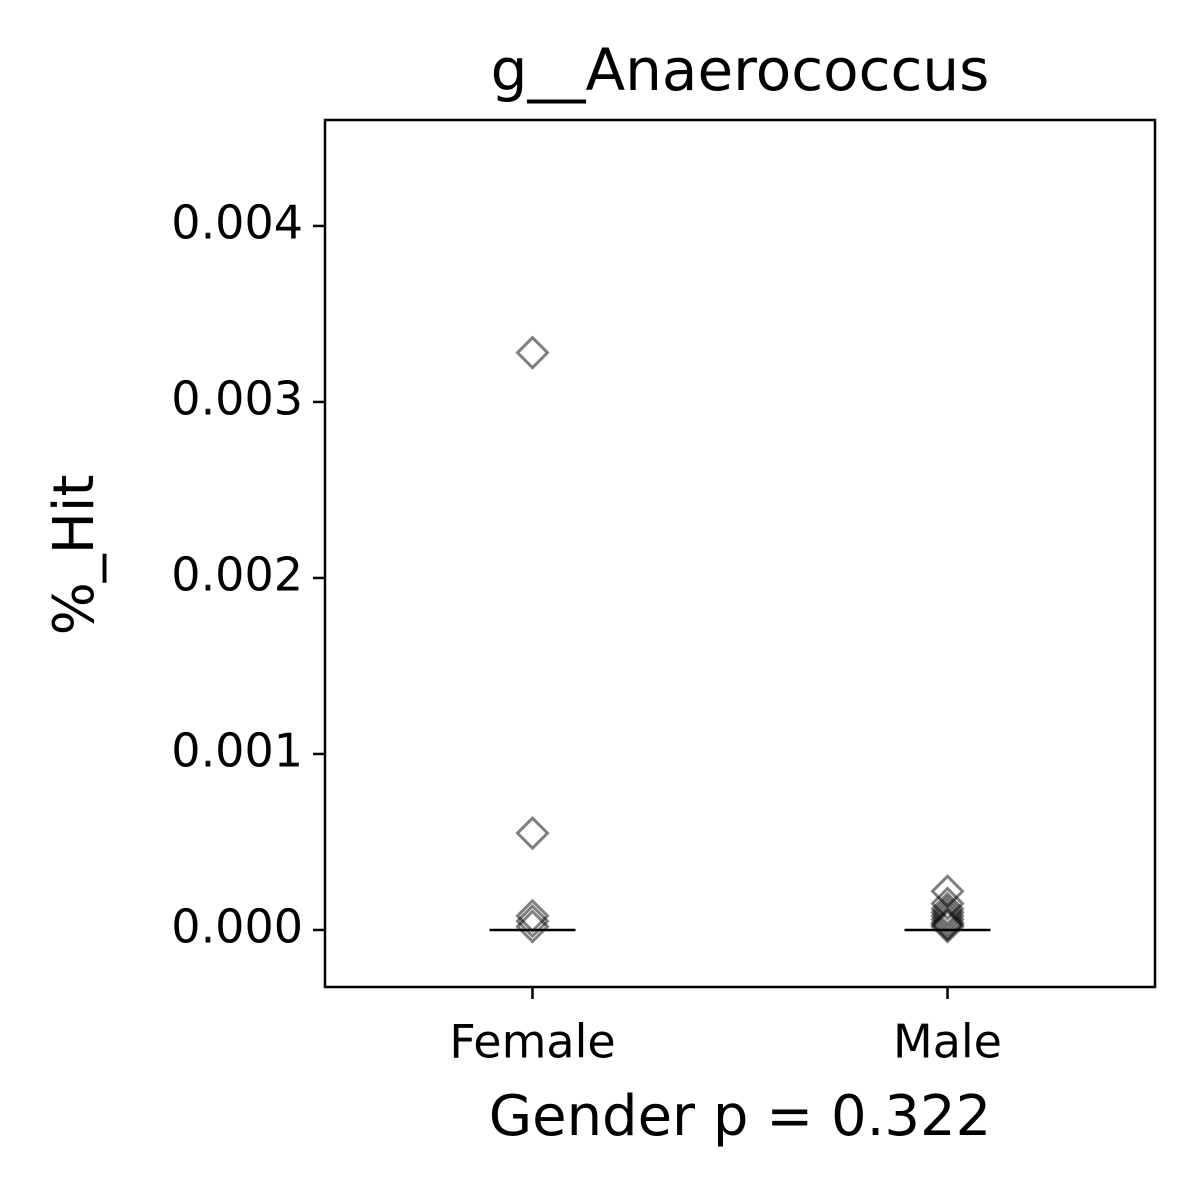 Image resolution: width=1200 pixels, height=1200 pixels. What do you see at coordinates (237, 398) in the screenshot?
I see `y-tick-label: 0.003` at bounding box center [237, 398].